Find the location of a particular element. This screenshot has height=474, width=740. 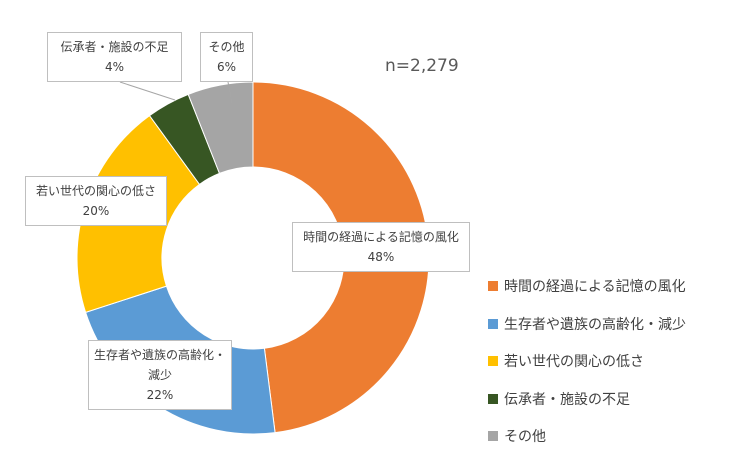

data-label: 伝承者・施設の不足 4% is located at coordinates (114, 57).